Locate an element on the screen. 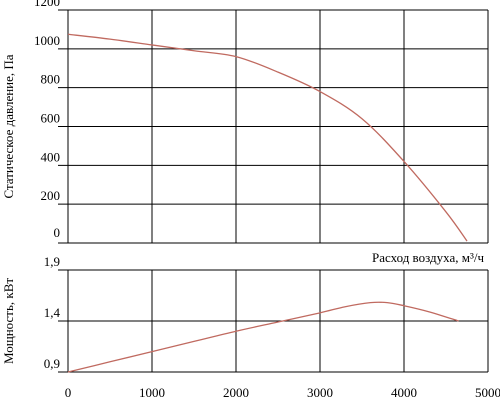 Image resolution: width=500 pixels, height=403 pixels. pressure-y-tick-labels: 0 200 400 600 800 1000 1200 is located at coordinates (47, 120).